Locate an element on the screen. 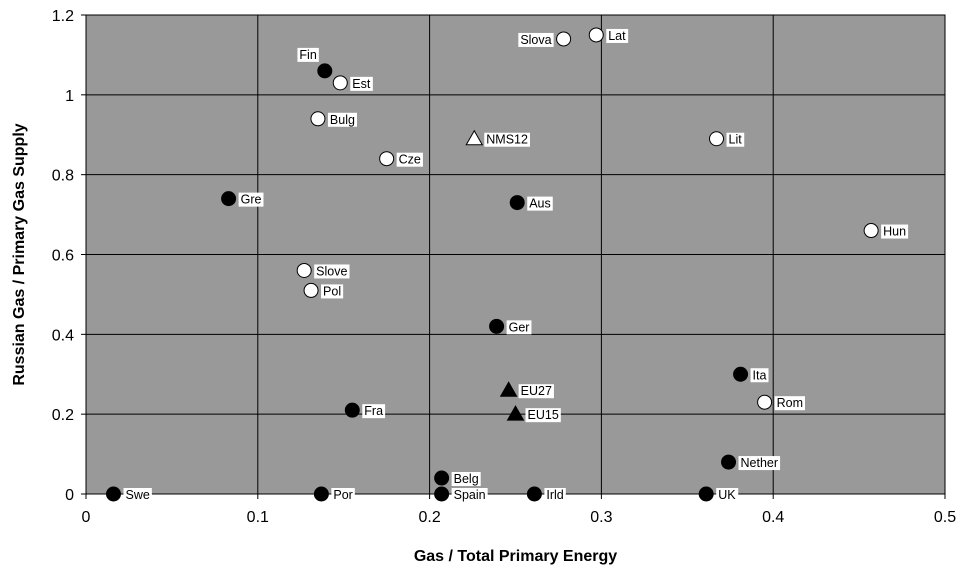 The width and height of the screenshot is (965, 571). y-tick-label: 1.2 is located at coordinates (63, 16).